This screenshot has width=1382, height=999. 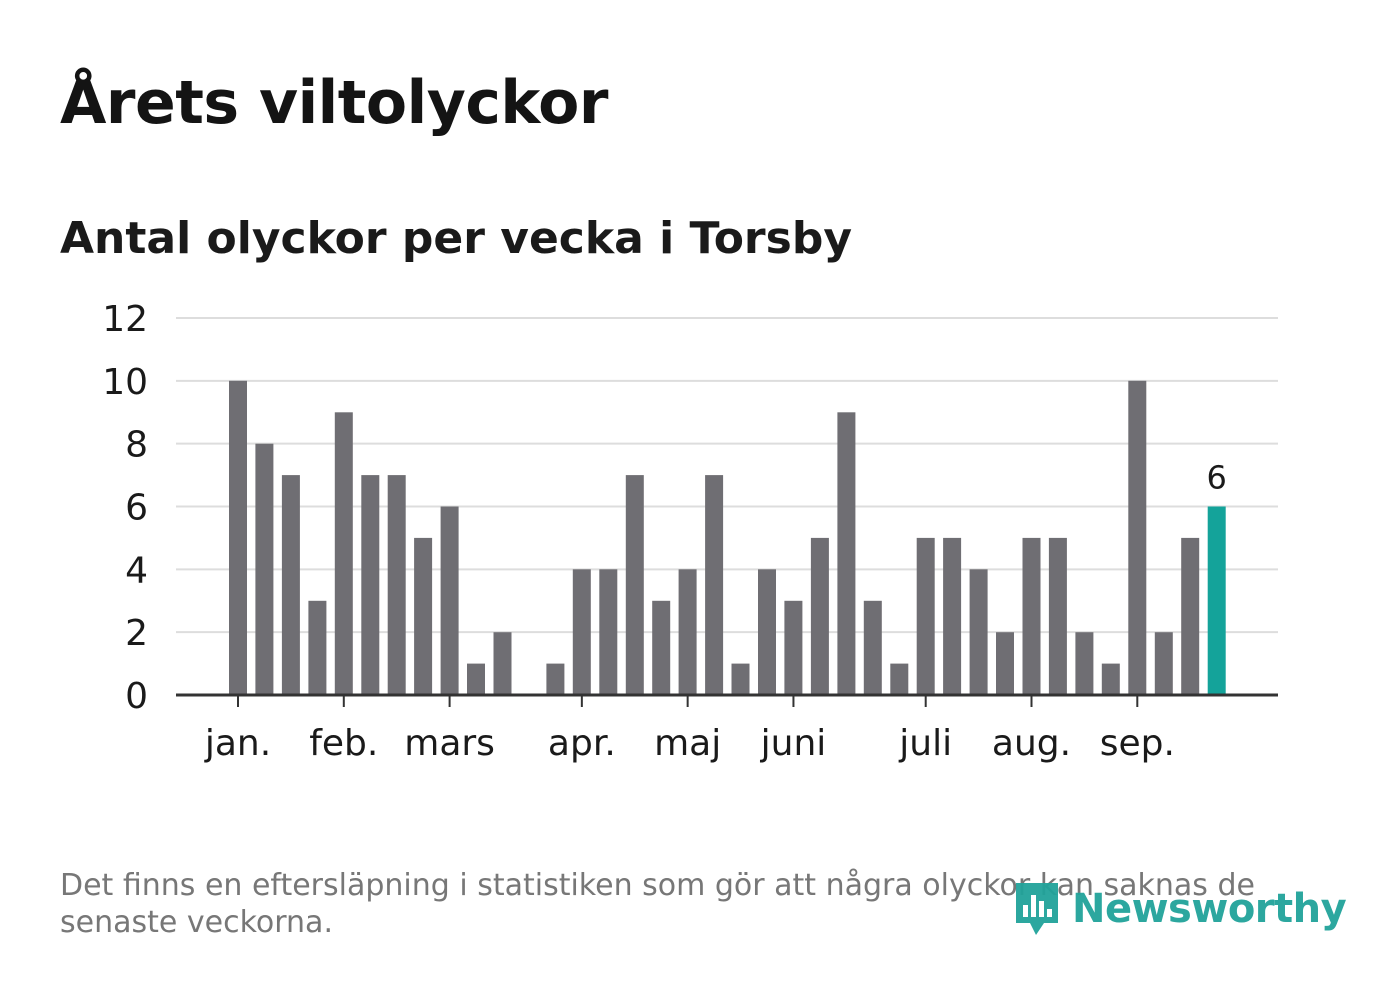 I want to click on newsworthy-chart-bubble-icon, so click(x=1037, y=909).